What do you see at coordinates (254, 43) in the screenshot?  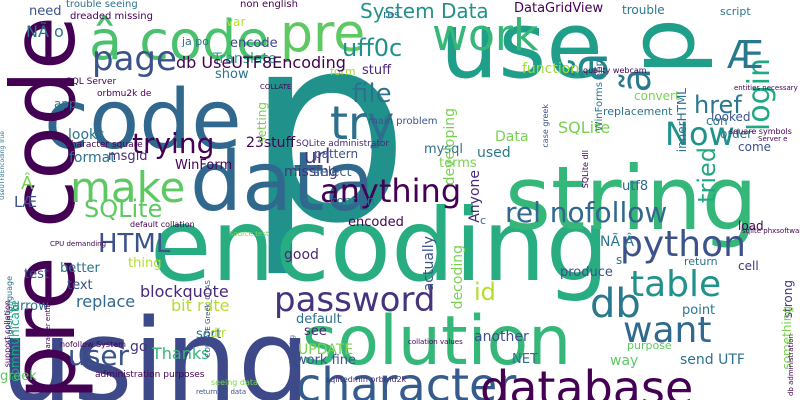 I see `word-encode: encode` at bounding box center [254, 43].